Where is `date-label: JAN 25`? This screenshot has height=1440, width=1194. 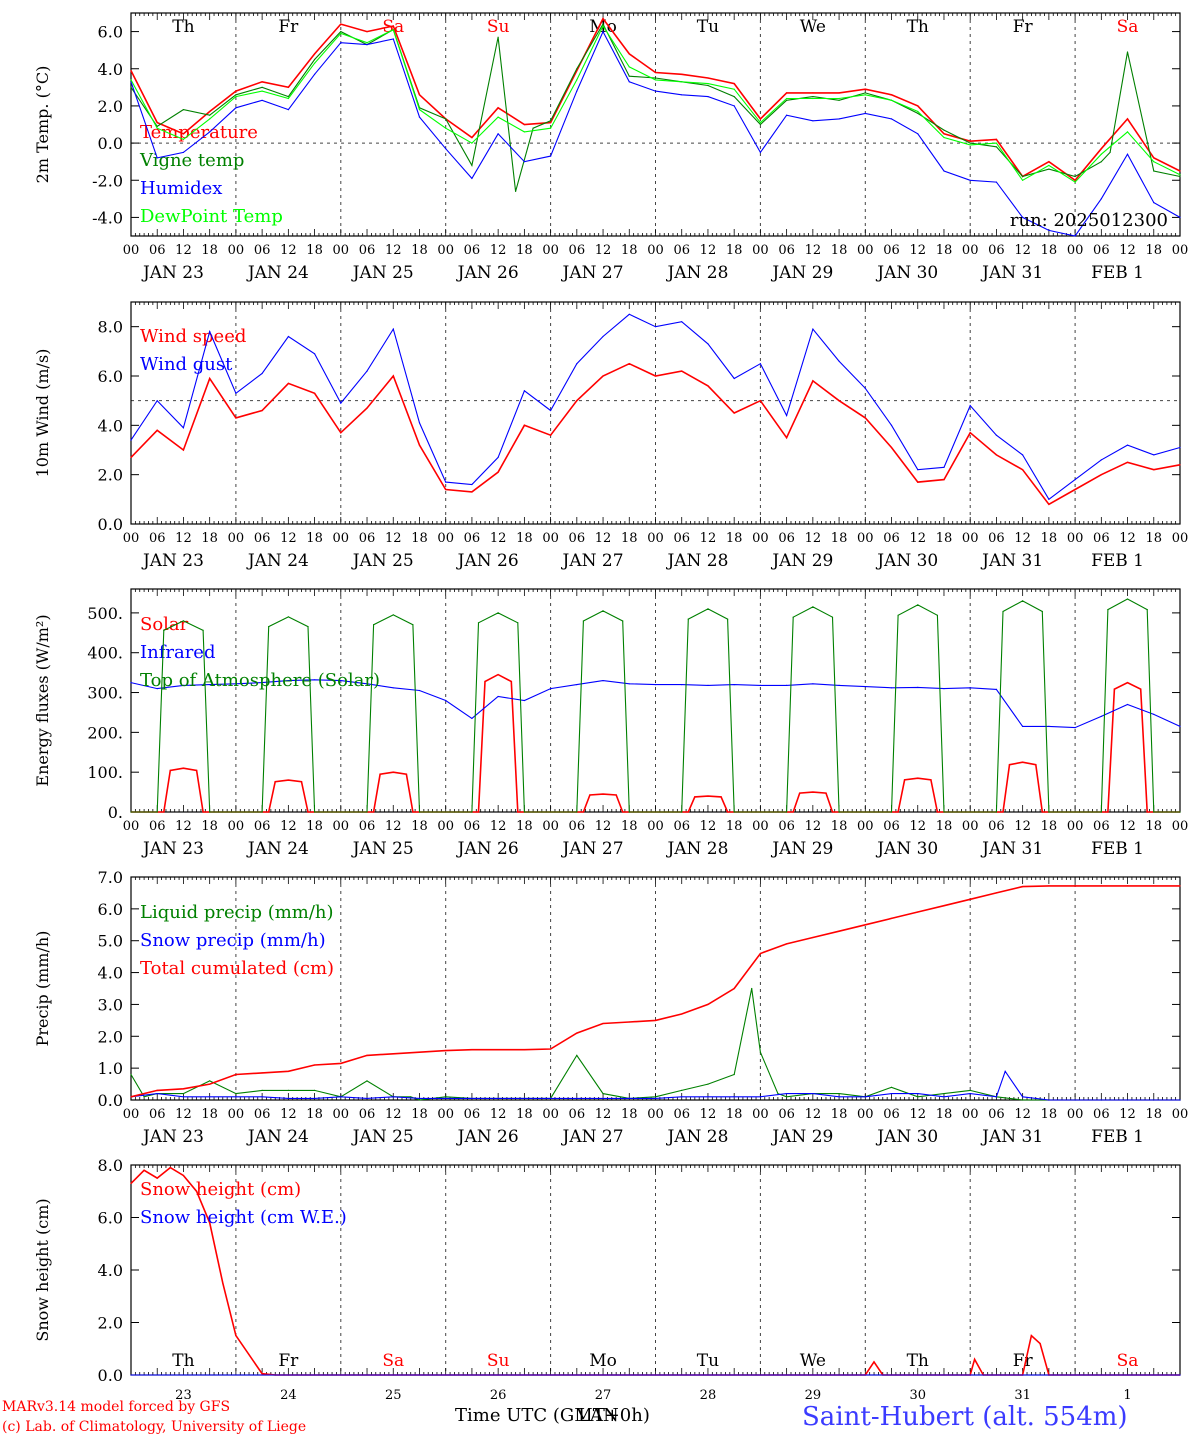 date-label: JAN 25 is located at coordinates (382, 1137).